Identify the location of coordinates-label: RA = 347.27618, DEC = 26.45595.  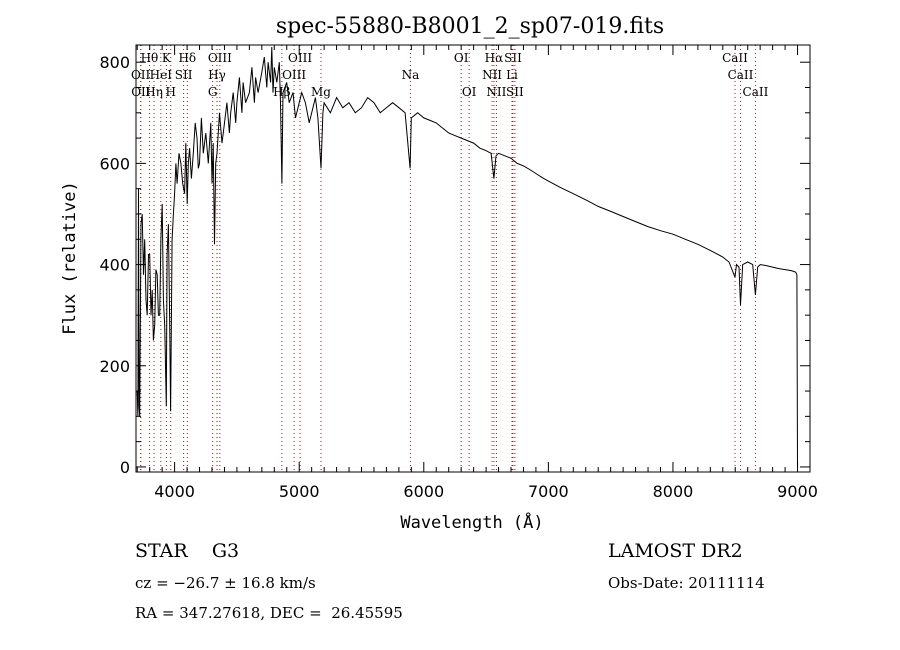
(269, 613).